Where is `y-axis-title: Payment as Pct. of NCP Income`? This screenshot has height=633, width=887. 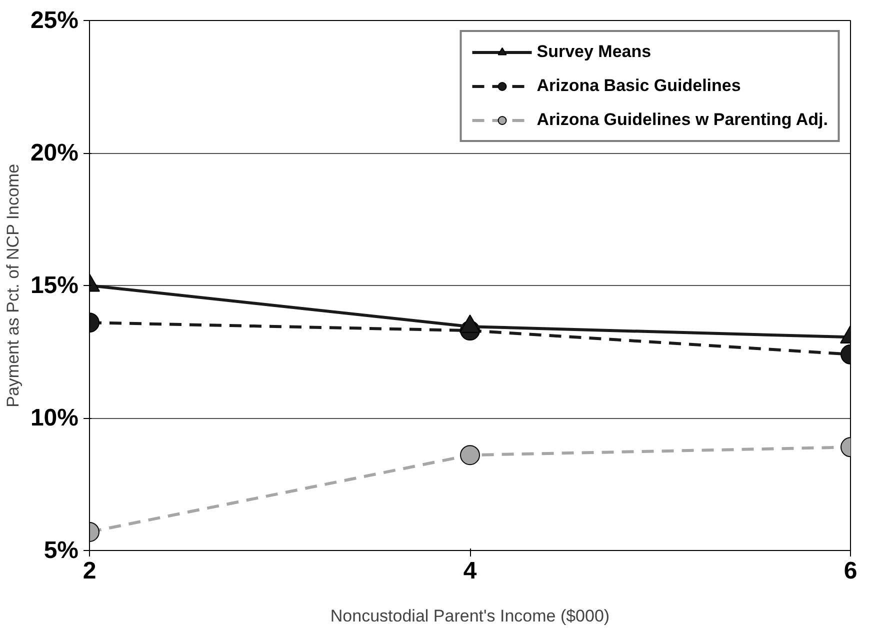
y-axis-title: Payment as Pct. of NCP Income is located at coordinates (12, 286).